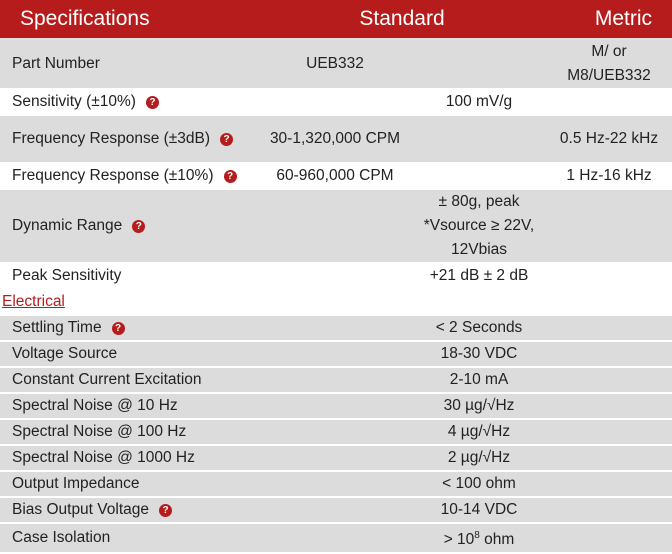 Image resolution: width=672 pixels, height=554 pixels. What do you see at coordinates (129, 538) in the screenshot?
I see `row-label: Case Isolation` at bounding box center [129, 538].